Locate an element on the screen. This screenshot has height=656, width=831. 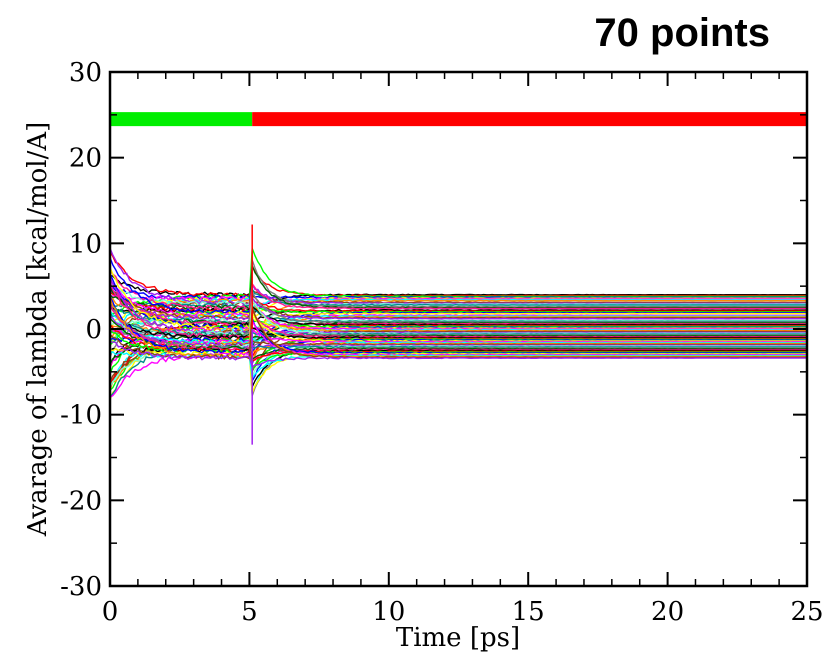
y-tick-label: 20 is located at coordinates (85, 159).